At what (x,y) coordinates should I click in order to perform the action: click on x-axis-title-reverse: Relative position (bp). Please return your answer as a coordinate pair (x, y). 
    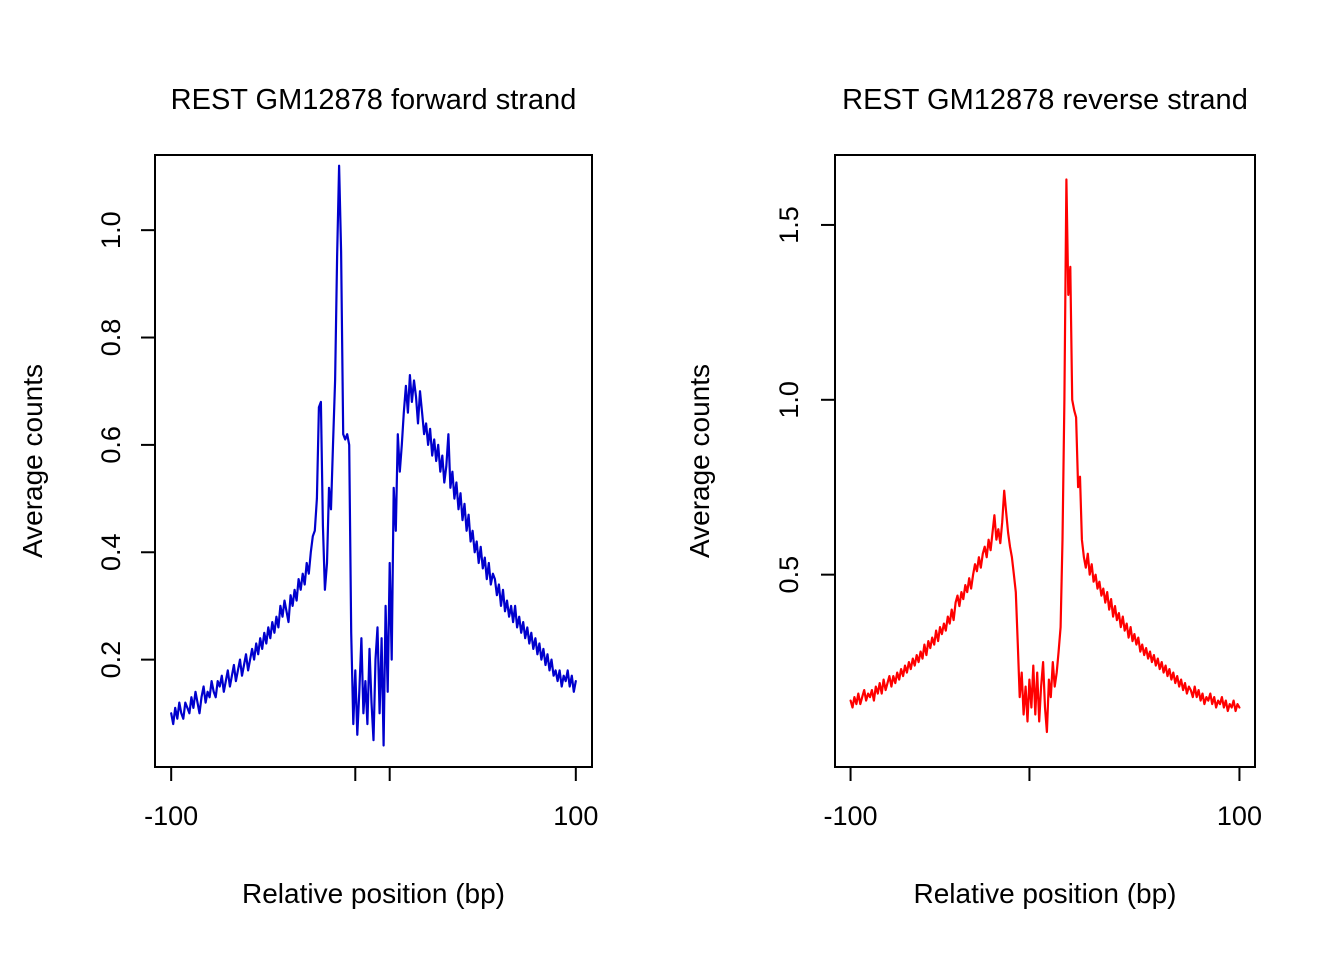
    Looking at the image, I should click on (1045, 893).